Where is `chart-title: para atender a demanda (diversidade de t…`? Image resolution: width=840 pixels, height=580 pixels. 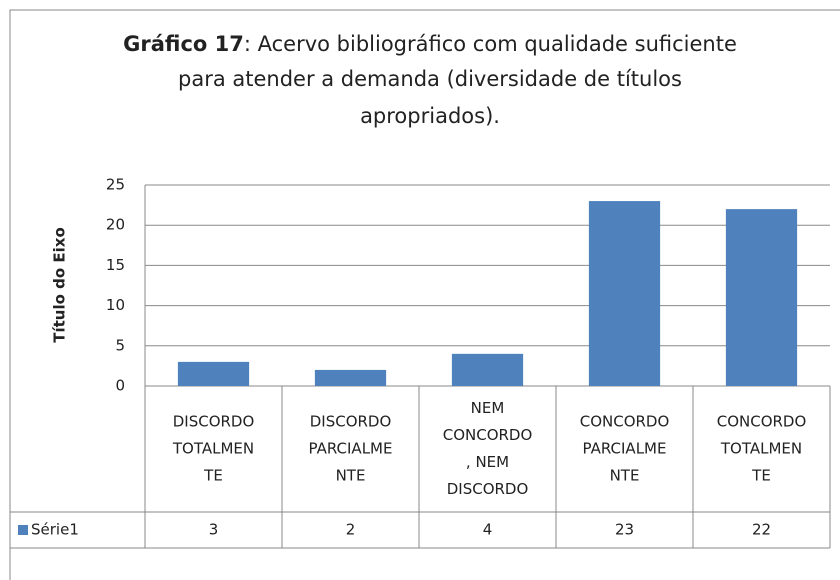
chart-title: para atender a demanda (diversidade de t… is located at coordinates (430, 79).